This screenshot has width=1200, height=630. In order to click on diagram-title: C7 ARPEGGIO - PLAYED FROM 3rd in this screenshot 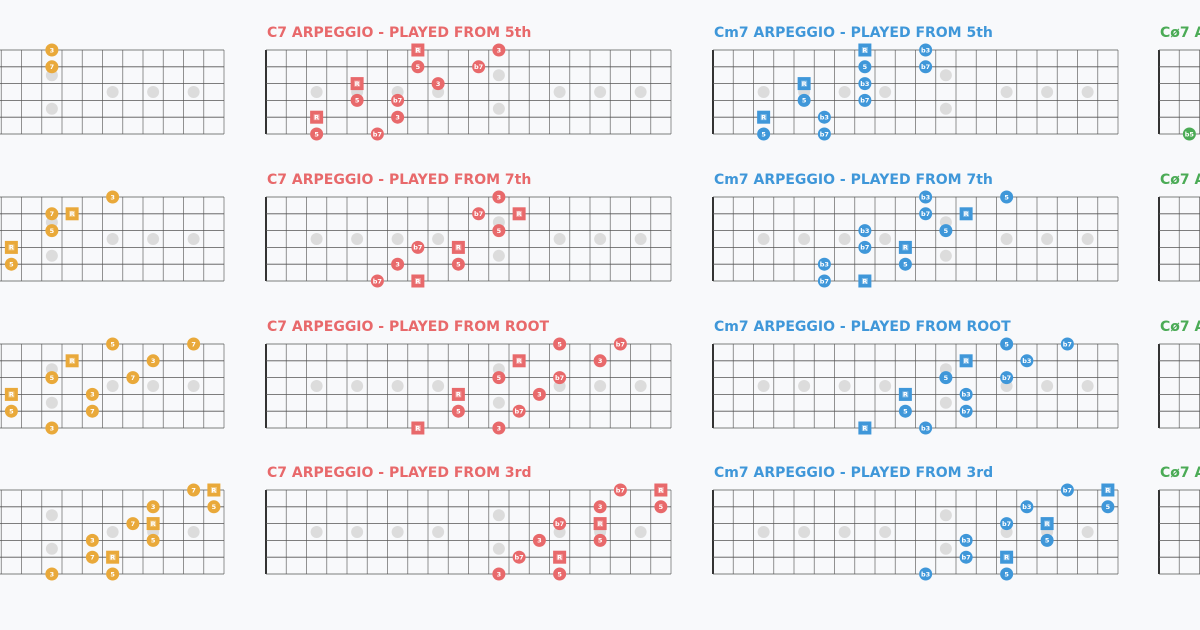, I will do `click(399, 473)`.